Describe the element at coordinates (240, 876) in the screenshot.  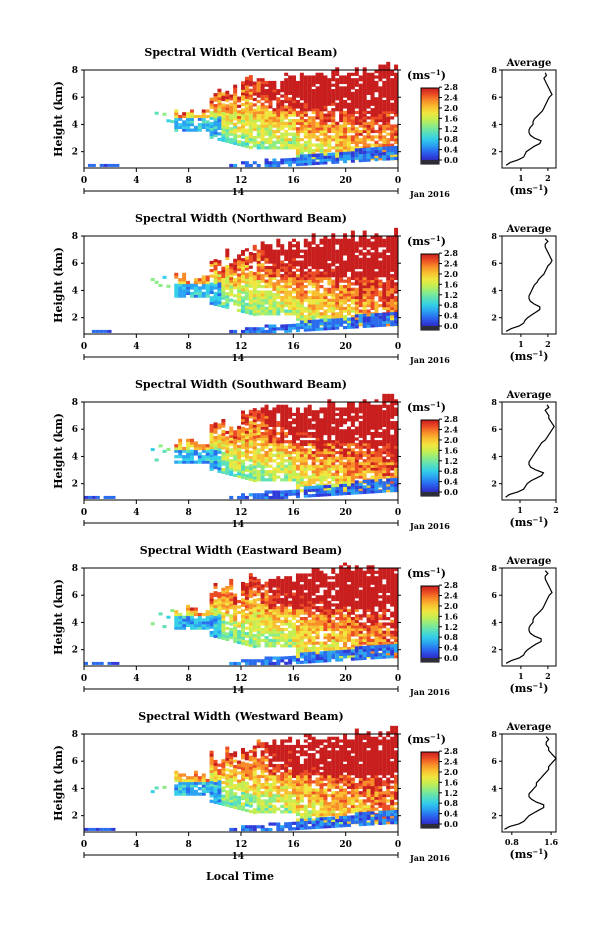
I see `x-axis-label: Local Time` at that location.